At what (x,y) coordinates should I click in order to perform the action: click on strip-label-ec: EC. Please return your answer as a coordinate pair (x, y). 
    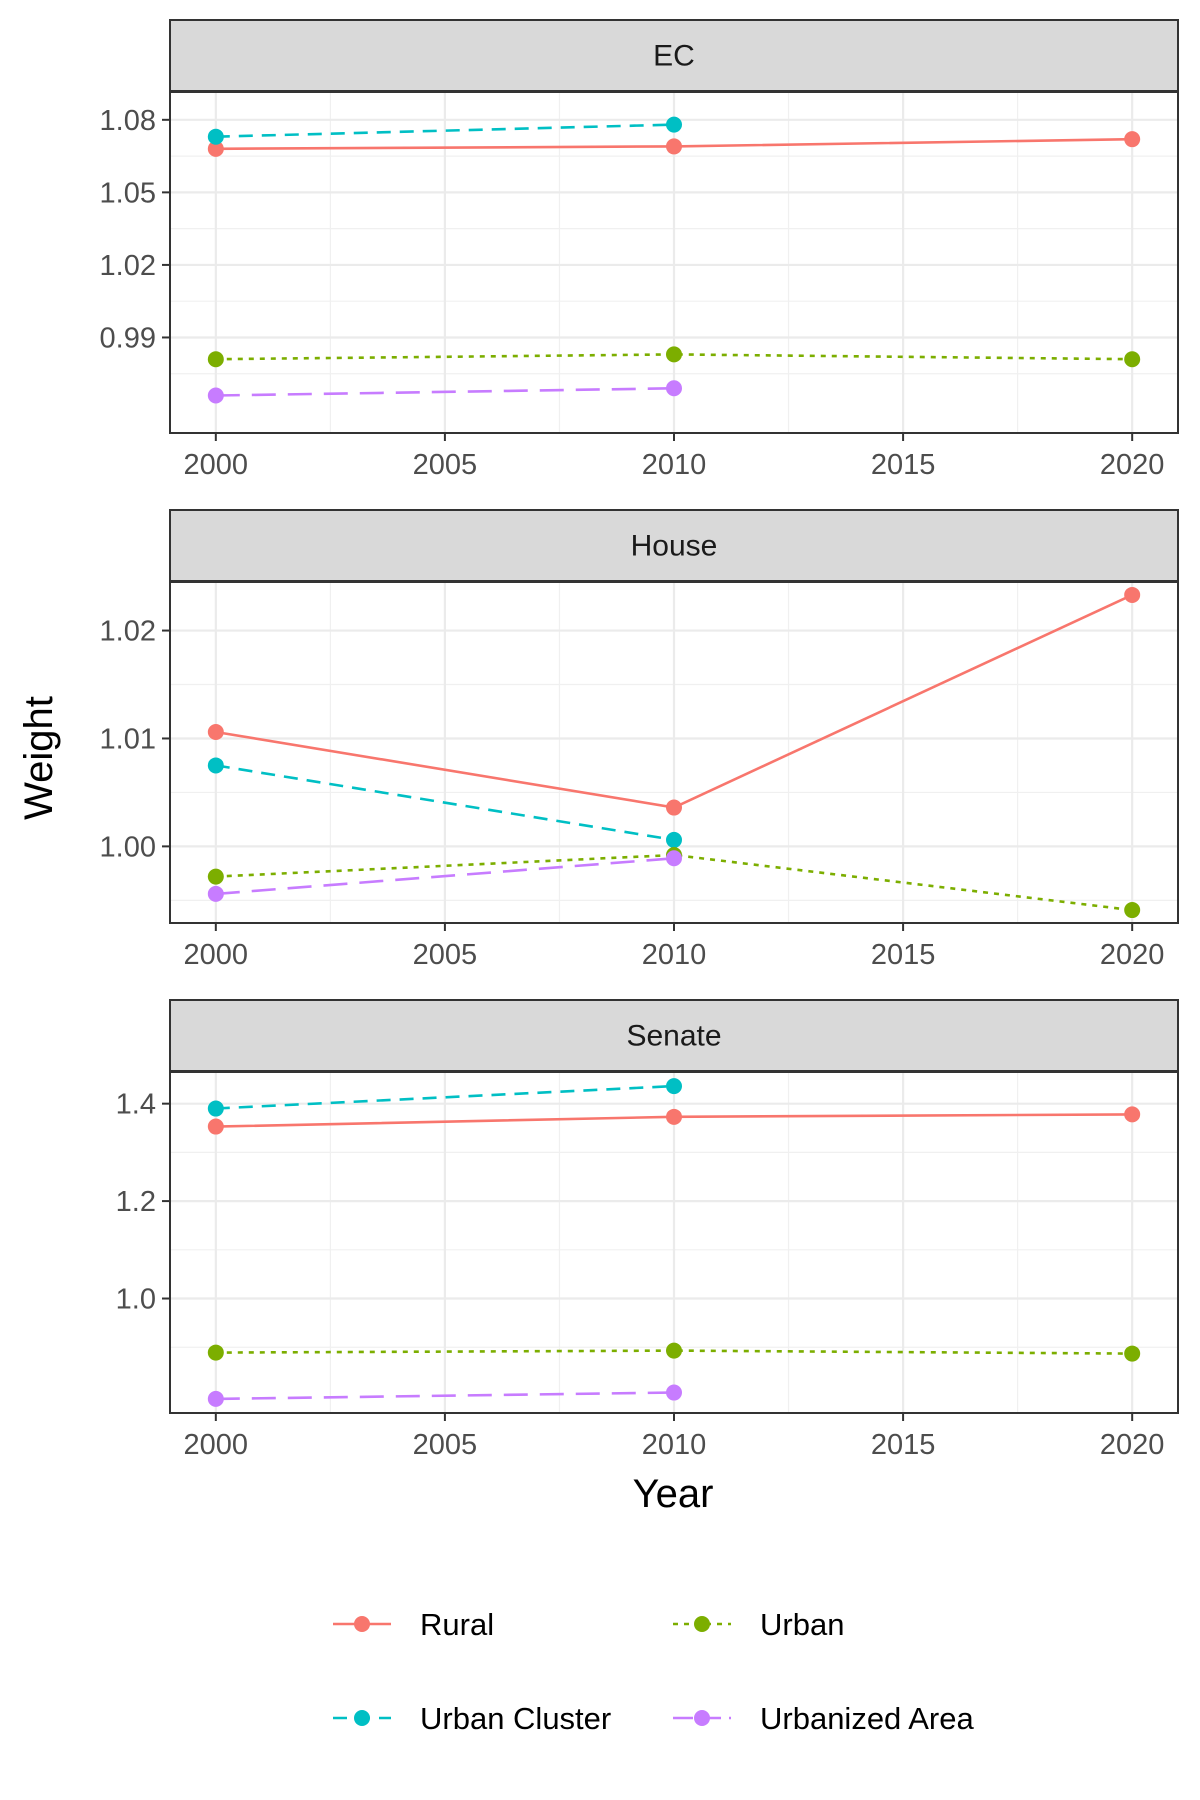
    Looking at the image, I should click on (674, 56).